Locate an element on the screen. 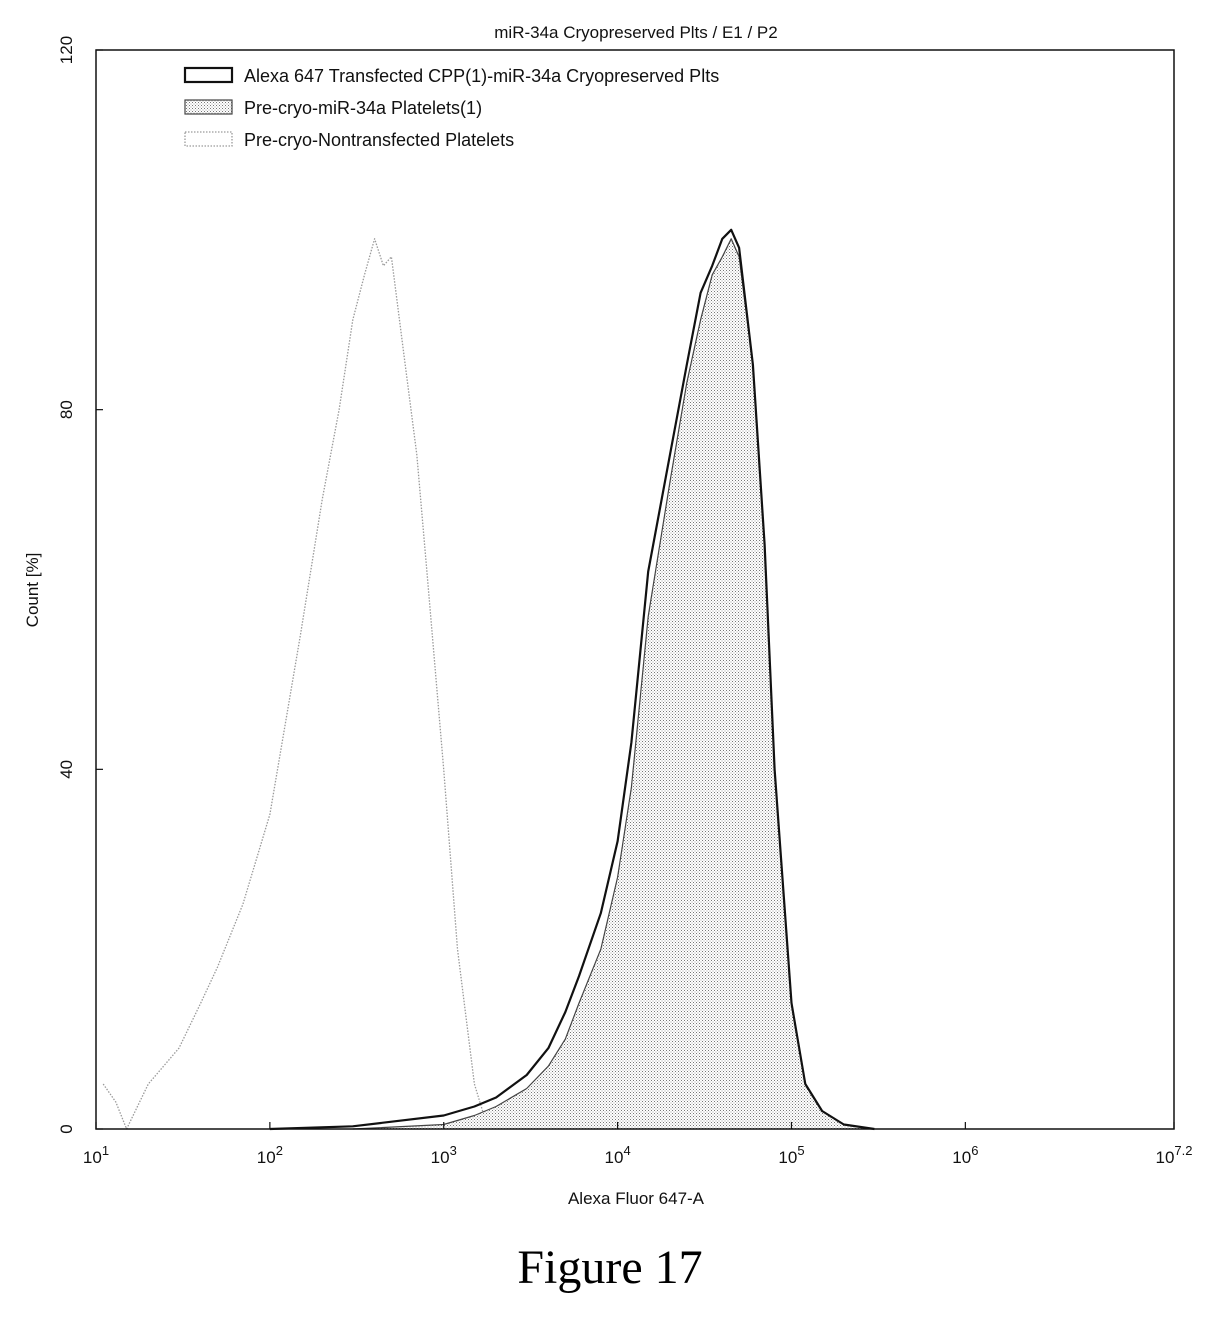 The image size is (1220, 1321). y-tick-label: 40 is located at coordinates (66, 769).